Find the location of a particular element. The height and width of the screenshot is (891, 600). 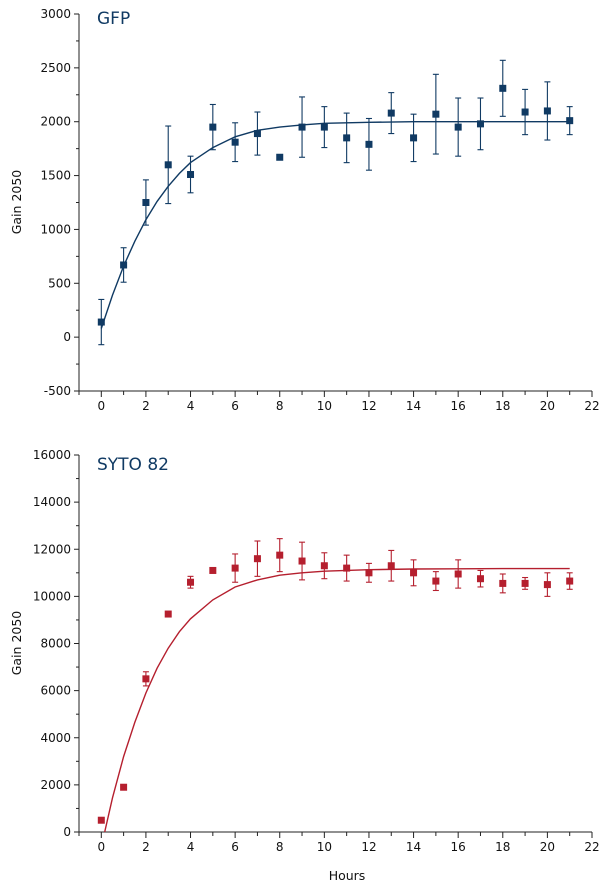

syto82-x-tick-label: 20 is located at coordinates (547, 847).